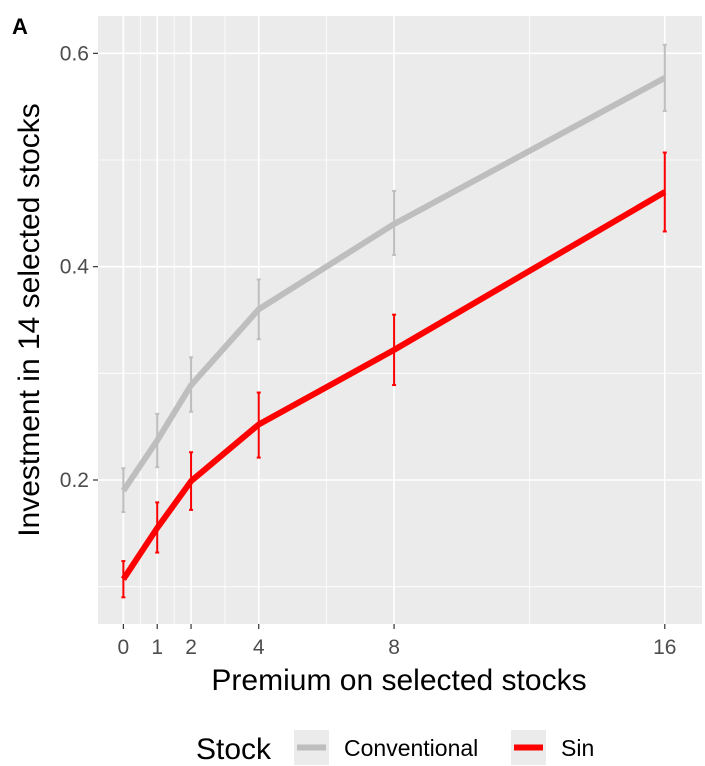 The width and height of the screenshot is (705, 766). Describe the element at coordinates (157, 647) in the screenshot. I see `x-tick-label: 1` at that location.